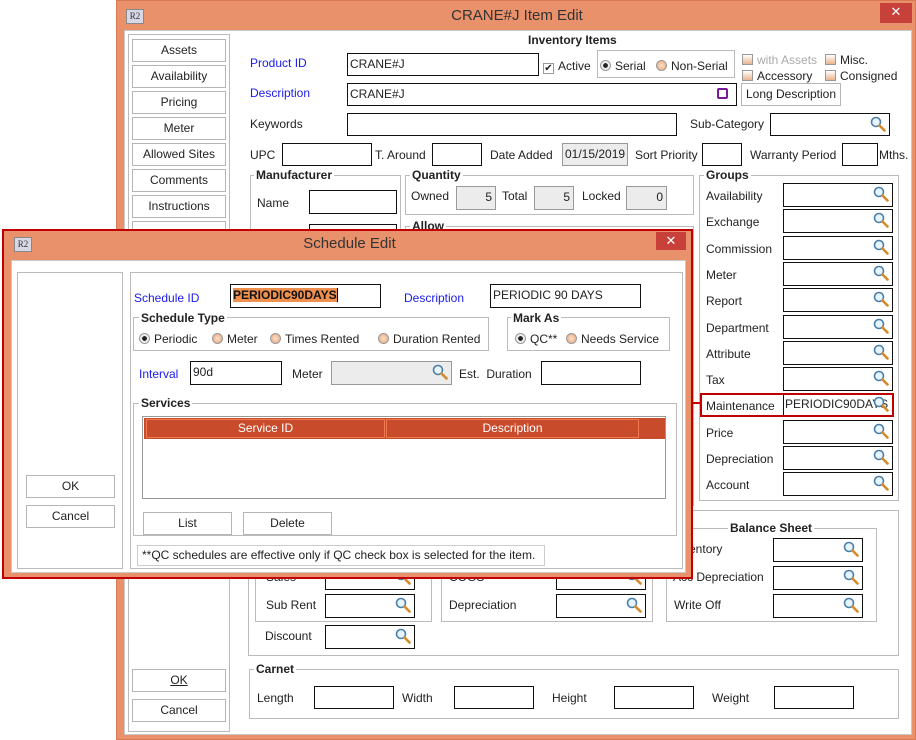 This screenshot has width=916, height=740. What do you see at coordinates (370, 606) in the screenshot?
I see `sub-rent-input` at bounding box center [370, 606].